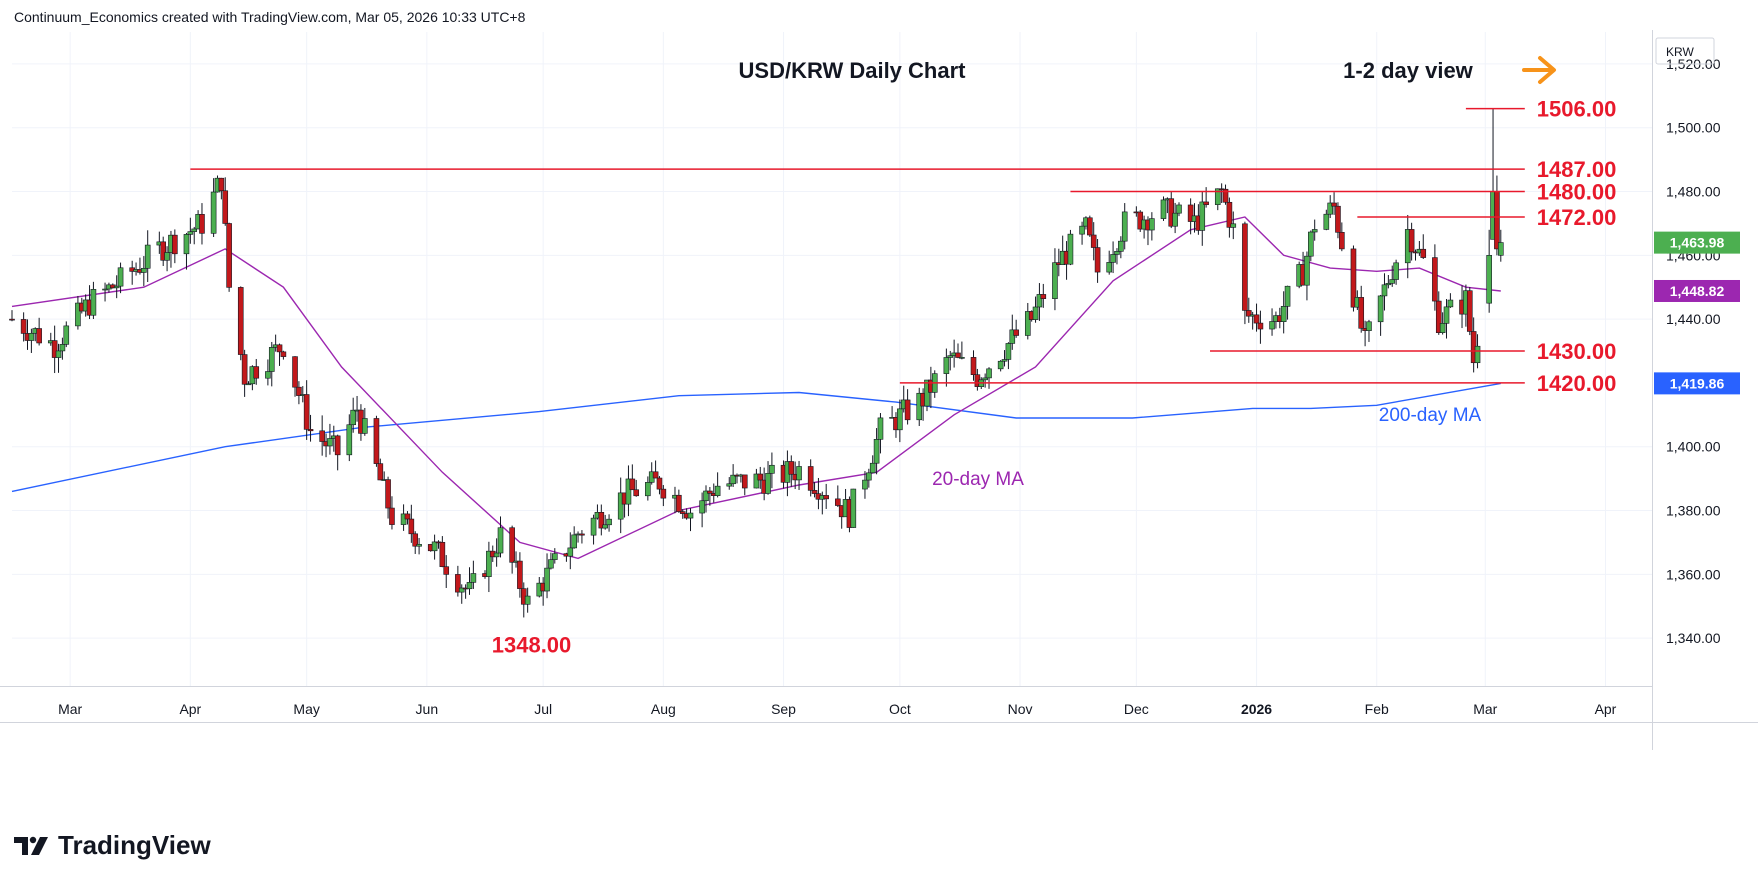 This screenshot has width=1758, height=886. I want to click on footer-divider, so click(879, 722).